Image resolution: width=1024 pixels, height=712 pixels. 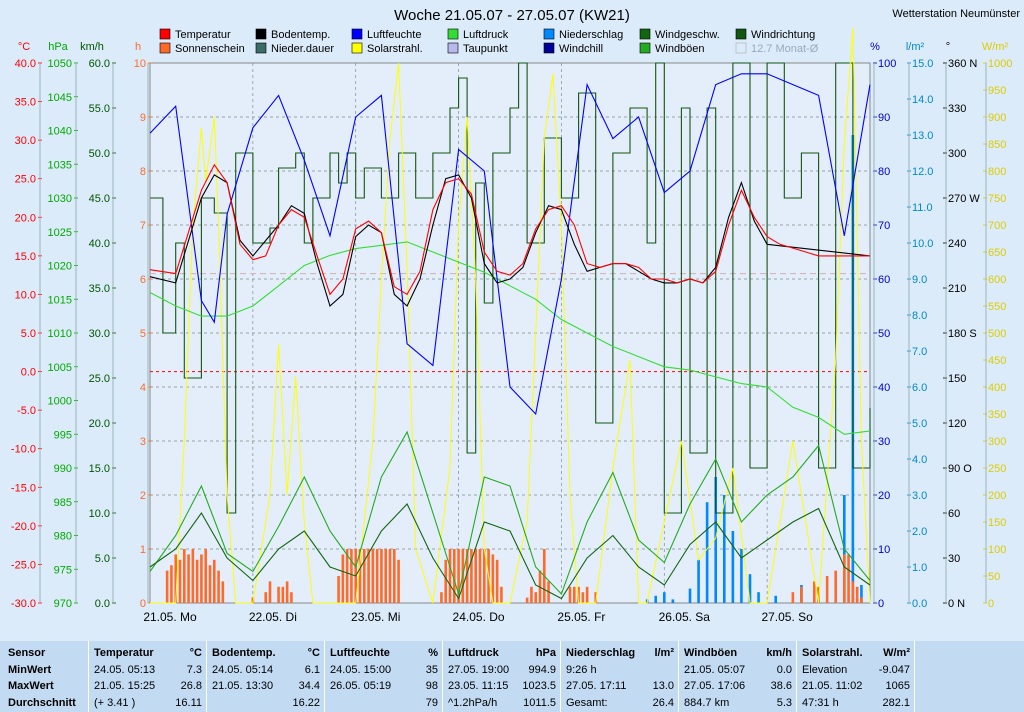 What do you see at coordinates (922, 172) in the screenshot?
I see `rain-tick-label: 12.0` at bounding box center [922, 172].